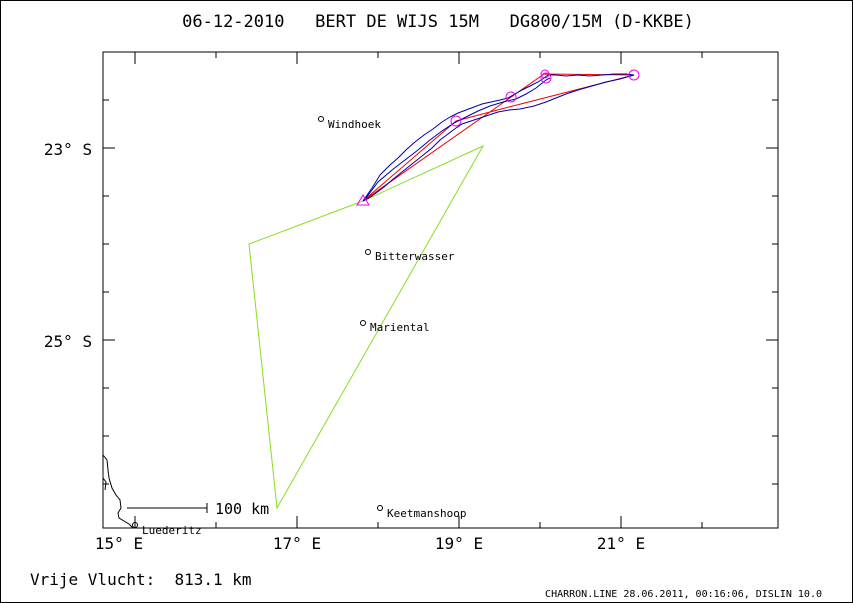 The image size is (853, 603). I want to click on distance-label: Vrije Vlucht: 813.1 km, so click(141, 579).